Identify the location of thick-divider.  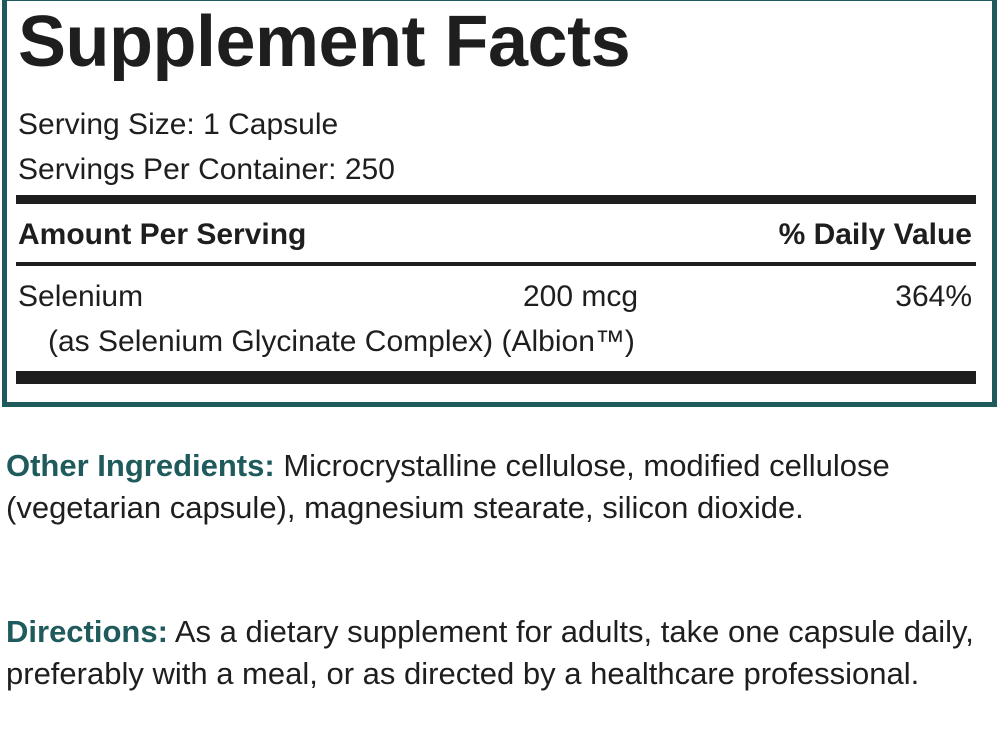
(496, 199).